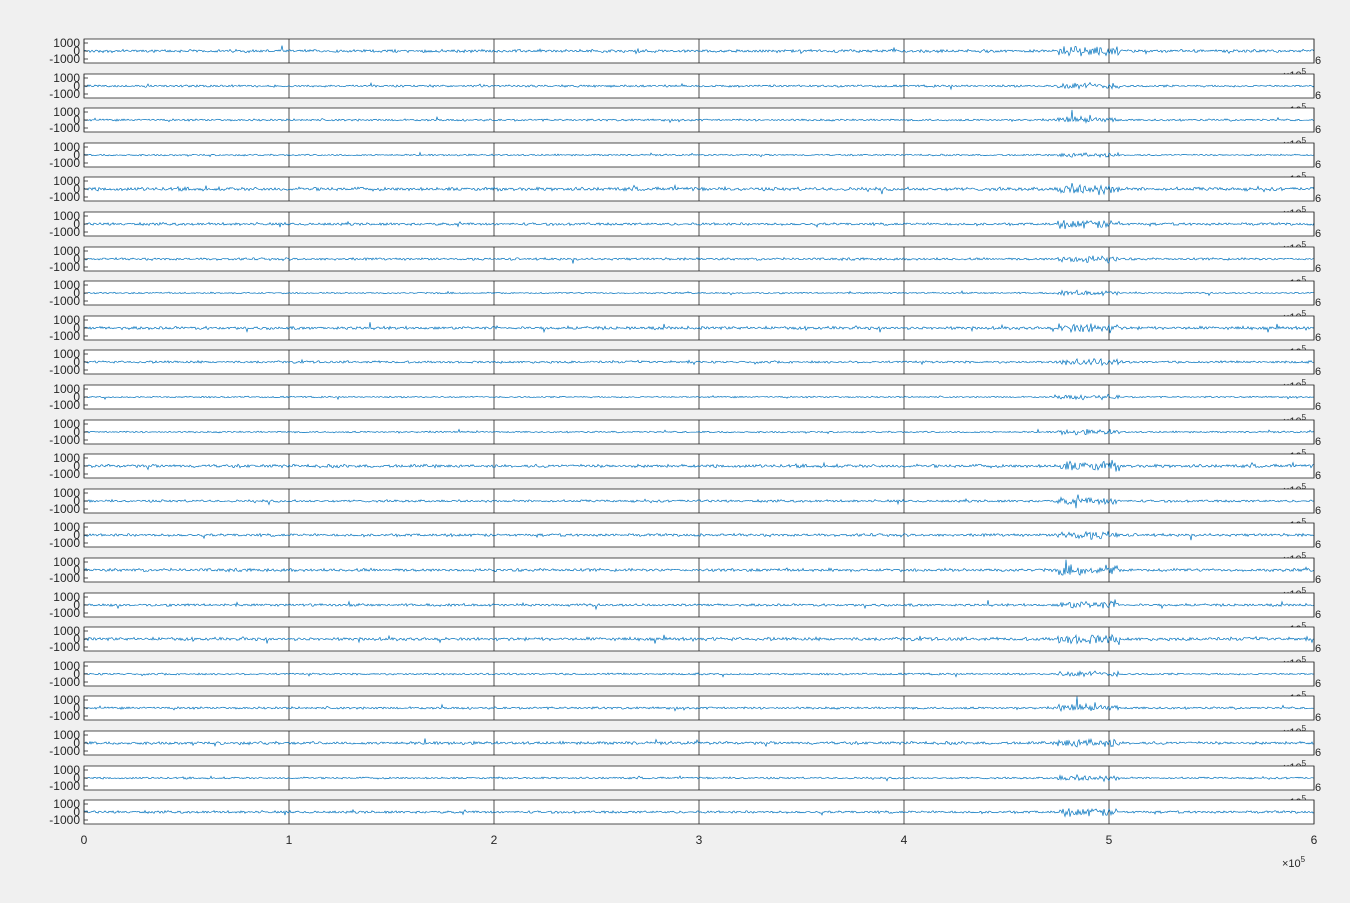 The width and height of the screenshot is (1350, 903). Describe the element at coordinates (84, 840) in the screenshot. I see `x-tick-label: 0` at that location.